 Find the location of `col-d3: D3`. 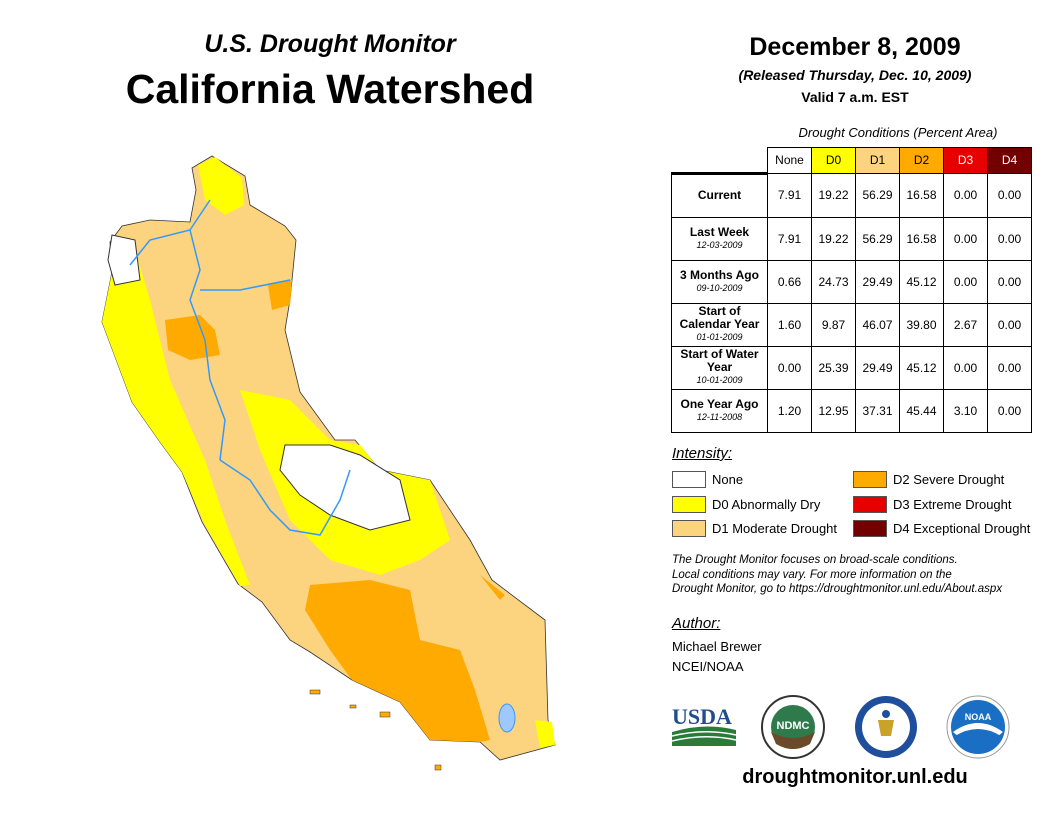

col-d3: D3 is located at coordinates (965, 160).